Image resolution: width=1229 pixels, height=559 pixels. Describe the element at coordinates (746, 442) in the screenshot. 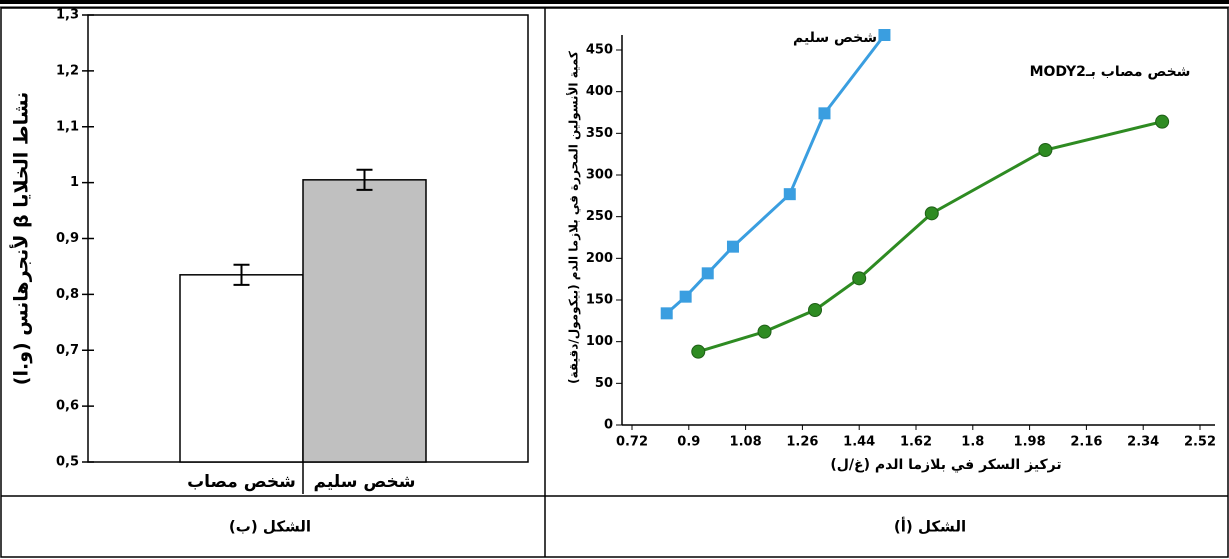

I see `x-tick-label: 1.08` at that location.